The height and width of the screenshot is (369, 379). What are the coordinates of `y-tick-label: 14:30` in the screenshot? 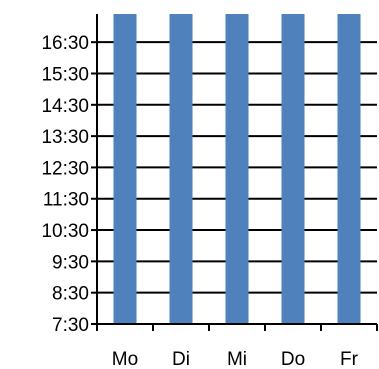 It's located at (65, 106).